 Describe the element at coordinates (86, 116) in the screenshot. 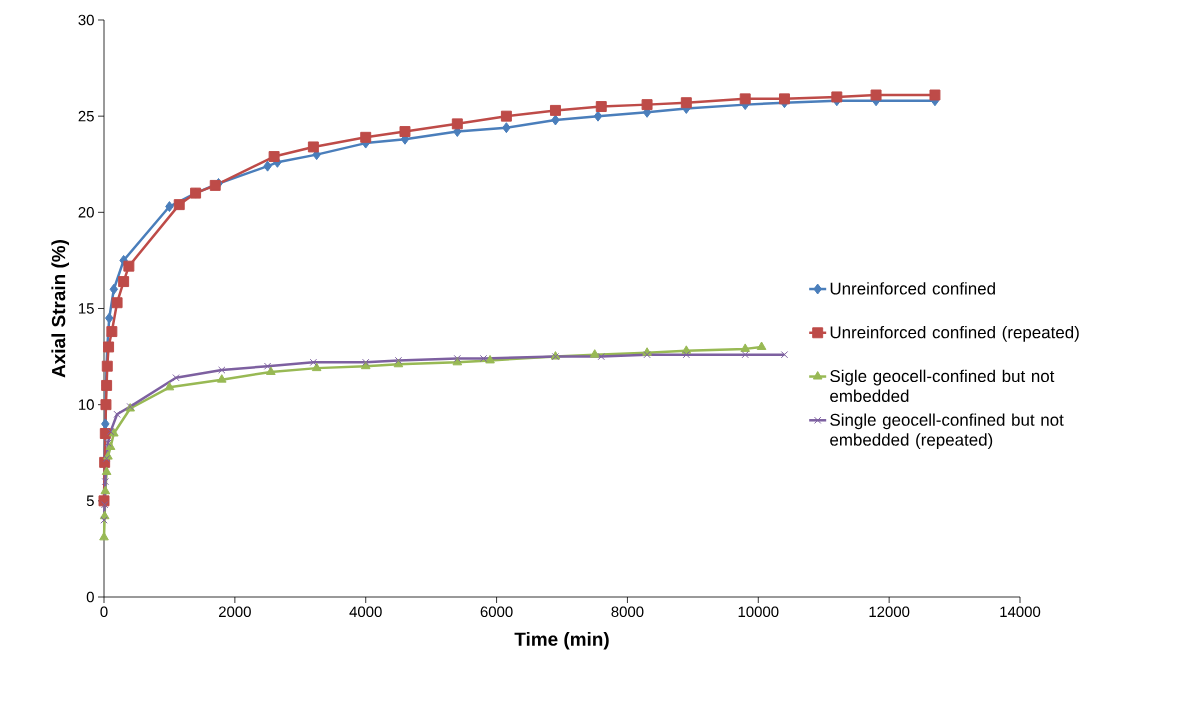

I see `y-tick-label: 25` at that location.